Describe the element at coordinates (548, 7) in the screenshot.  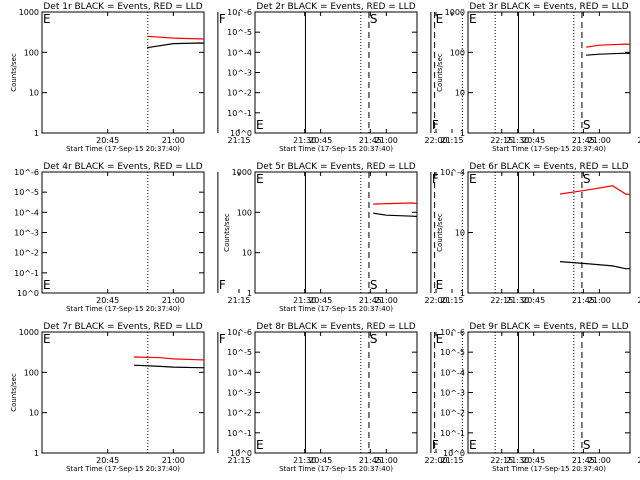
I see `panel-title: Det 3r BLACK = Events, RED = LLD` at that location.